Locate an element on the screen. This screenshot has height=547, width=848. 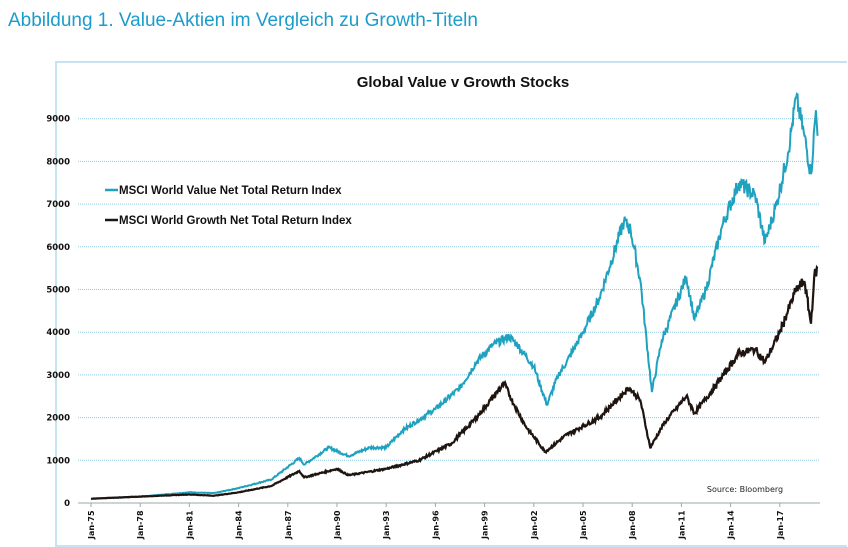
x-tick-label: Jan-75 is located at coordinates (91, 525).